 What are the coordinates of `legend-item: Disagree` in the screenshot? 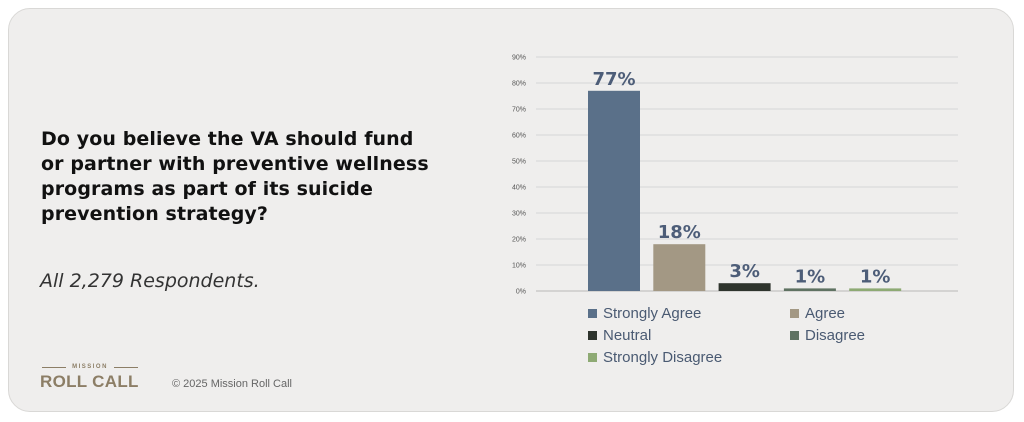 It's located at (827, 335).